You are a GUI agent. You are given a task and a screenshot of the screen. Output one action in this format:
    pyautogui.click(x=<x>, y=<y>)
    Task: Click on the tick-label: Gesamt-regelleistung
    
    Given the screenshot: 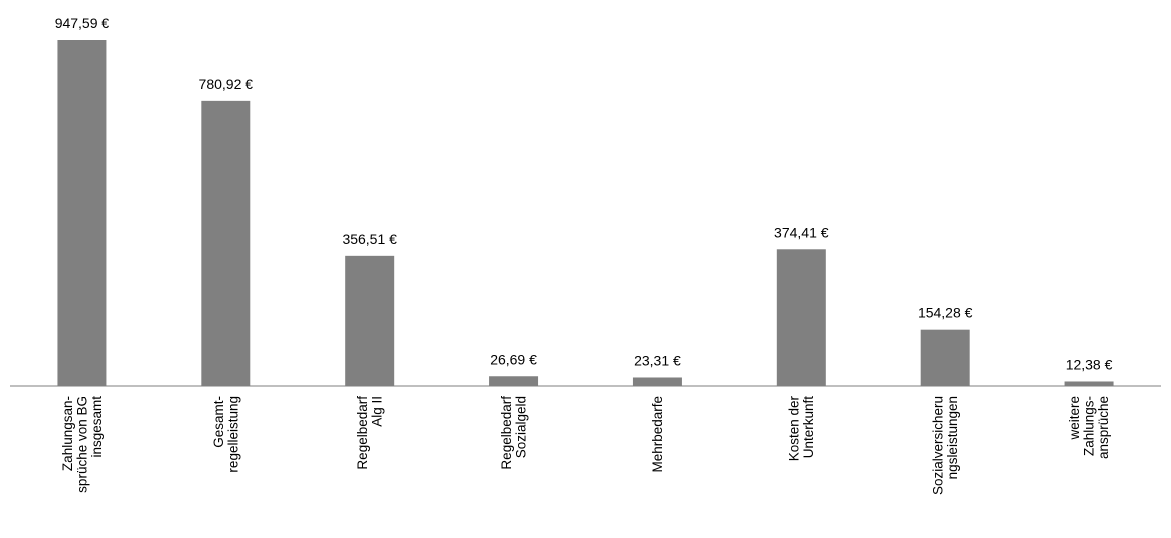 What is the action you would take?
    pyautogui.click(x=226, y=434)
    